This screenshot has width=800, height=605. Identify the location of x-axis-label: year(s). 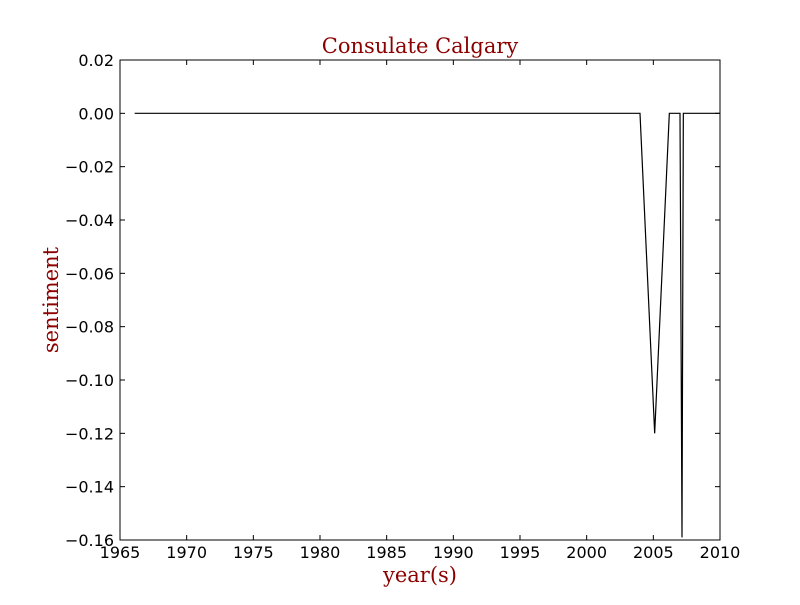
(419, 575).